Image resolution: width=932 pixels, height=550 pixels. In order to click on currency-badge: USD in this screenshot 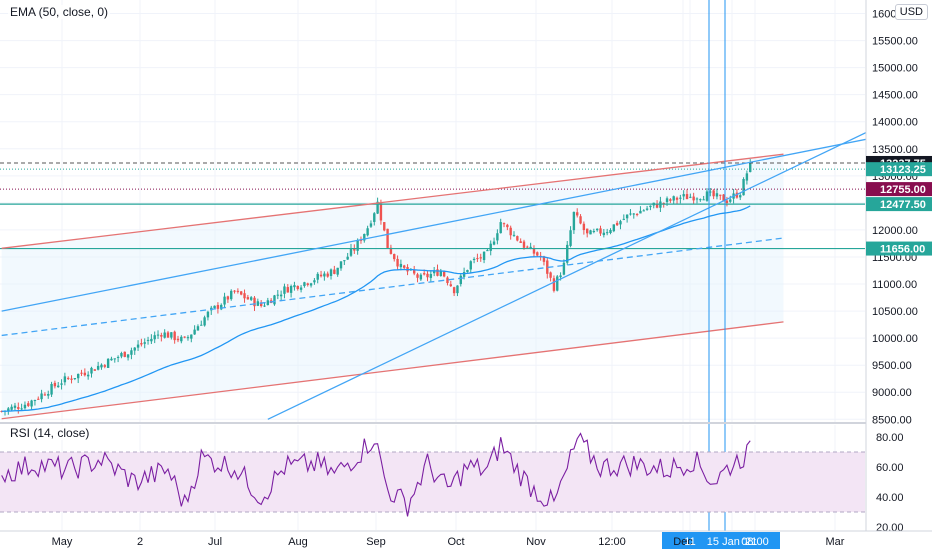, I will do `click(911, 12)`.